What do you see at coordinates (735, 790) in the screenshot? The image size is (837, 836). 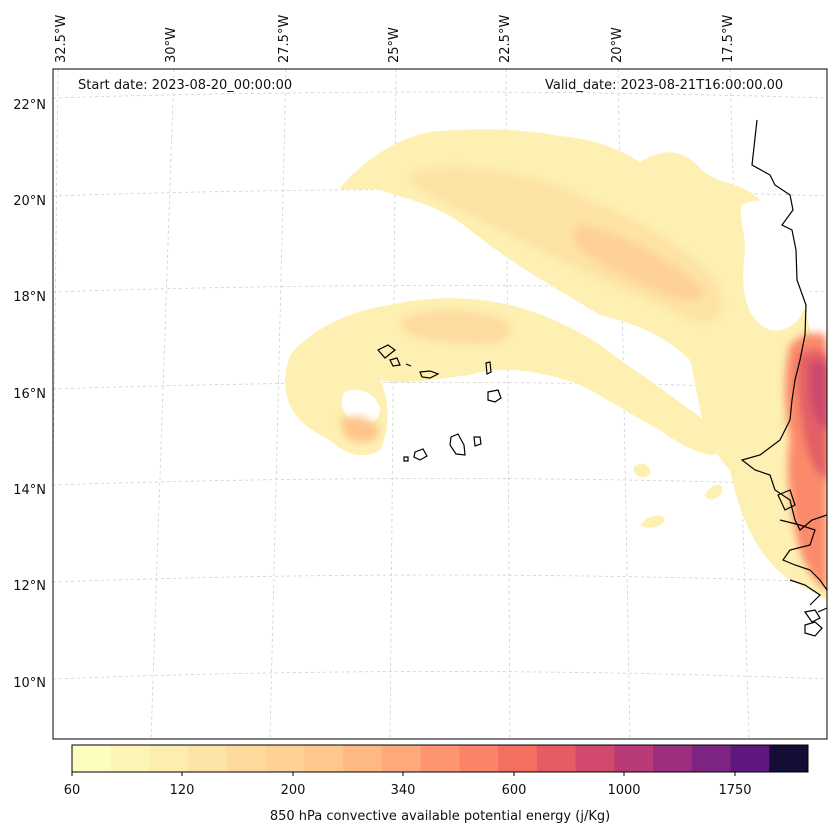 I see `colorbar-tick: 1750` at bounding box center [735, 790].